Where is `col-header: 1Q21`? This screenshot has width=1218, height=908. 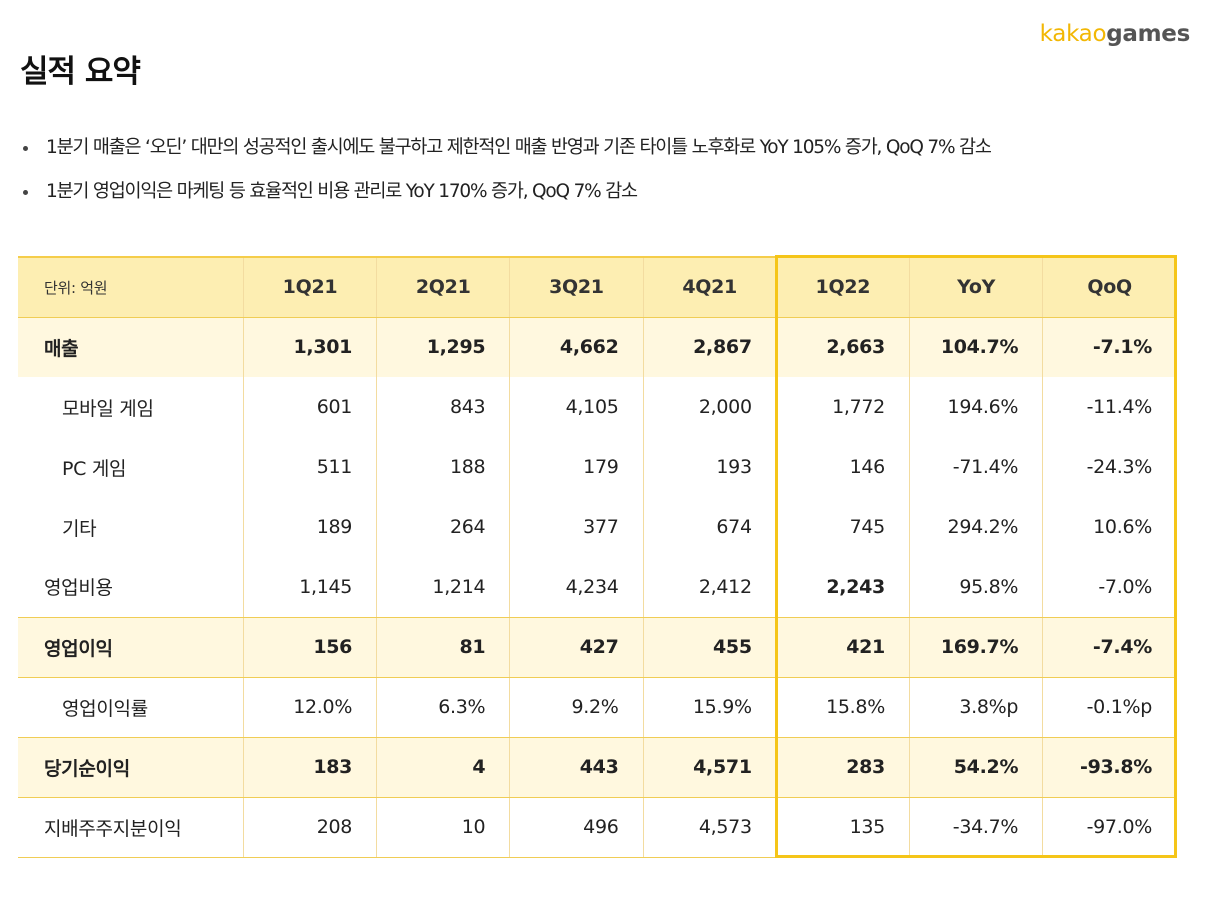 col-header: 1Q21 is located at coordinates (309, 287).